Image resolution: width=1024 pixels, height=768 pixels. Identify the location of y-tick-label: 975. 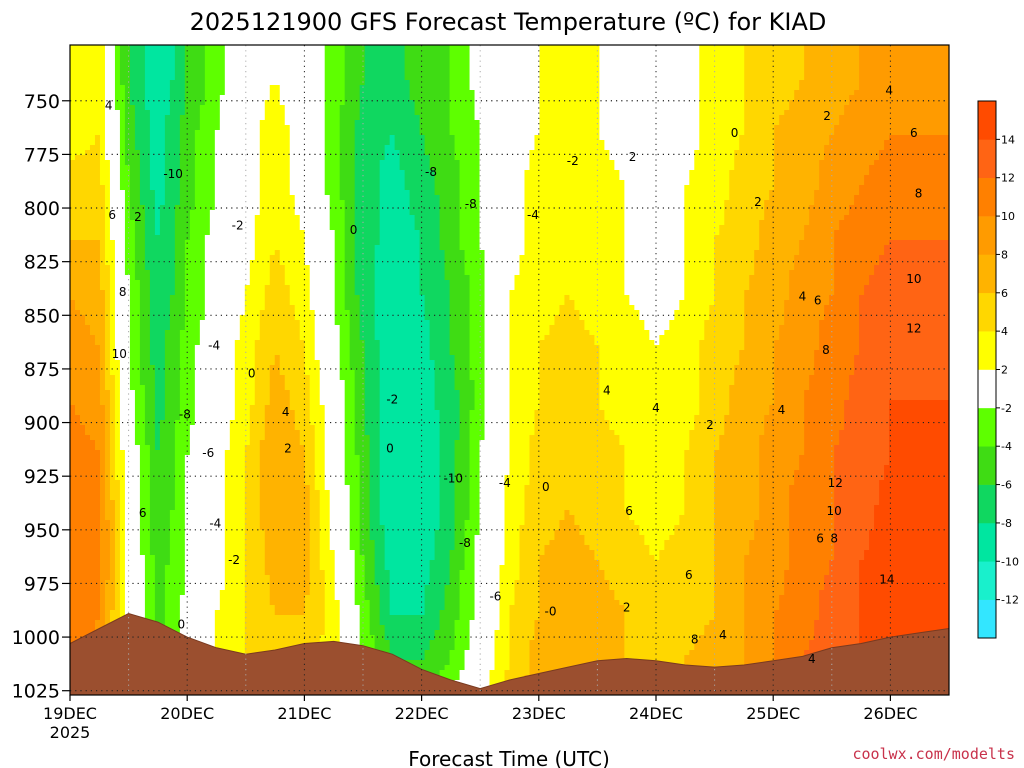
(42, 584).